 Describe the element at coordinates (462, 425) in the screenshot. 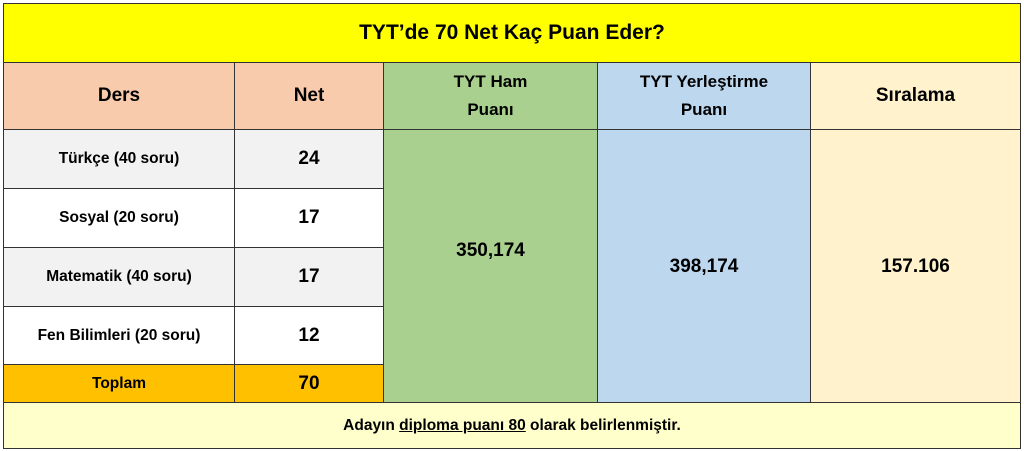

I see `footer-underlined: diploma puanı 80` at that location.